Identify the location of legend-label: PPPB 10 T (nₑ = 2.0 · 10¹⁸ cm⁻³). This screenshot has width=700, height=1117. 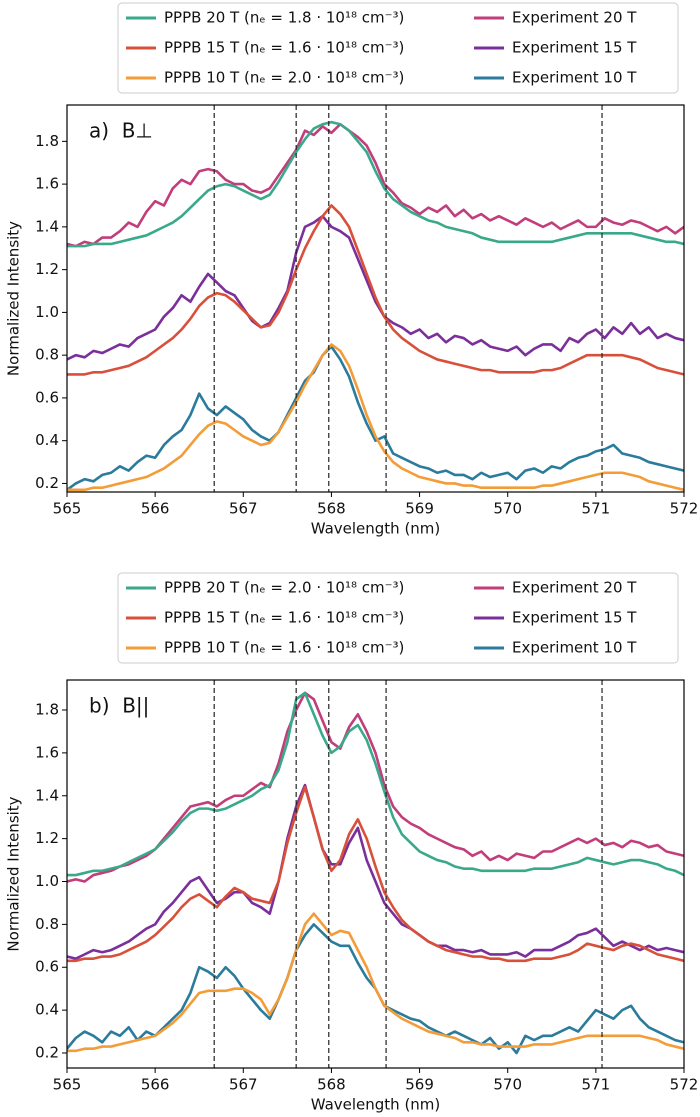
(284, 78).